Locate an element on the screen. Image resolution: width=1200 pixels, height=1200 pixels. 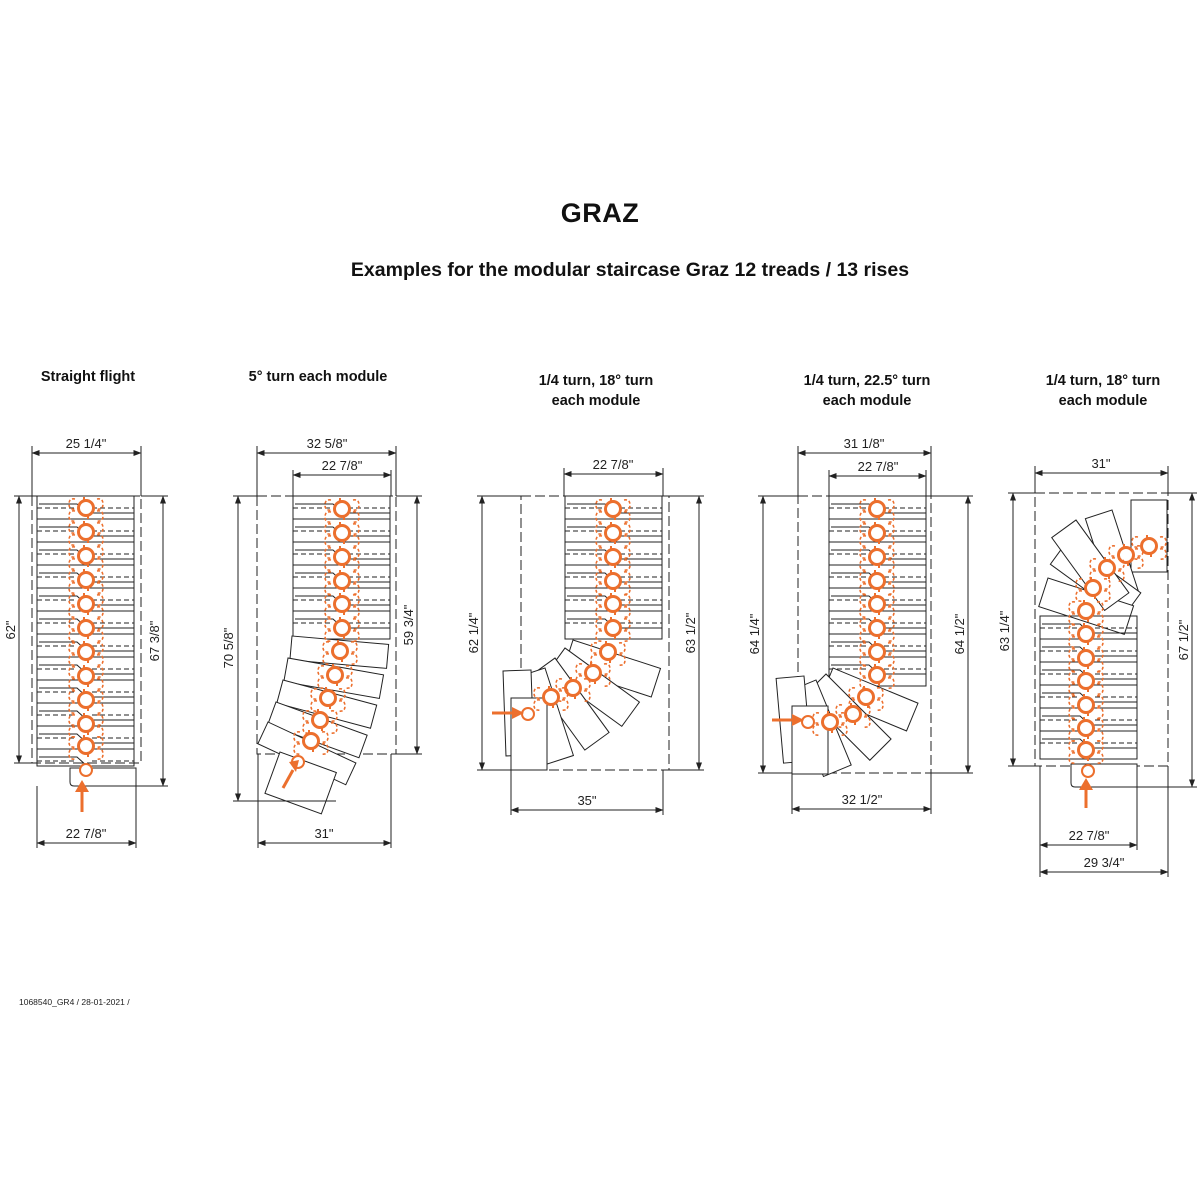
caption-5deg-turn: 5° turn each module is located at coordinates (318, 377).